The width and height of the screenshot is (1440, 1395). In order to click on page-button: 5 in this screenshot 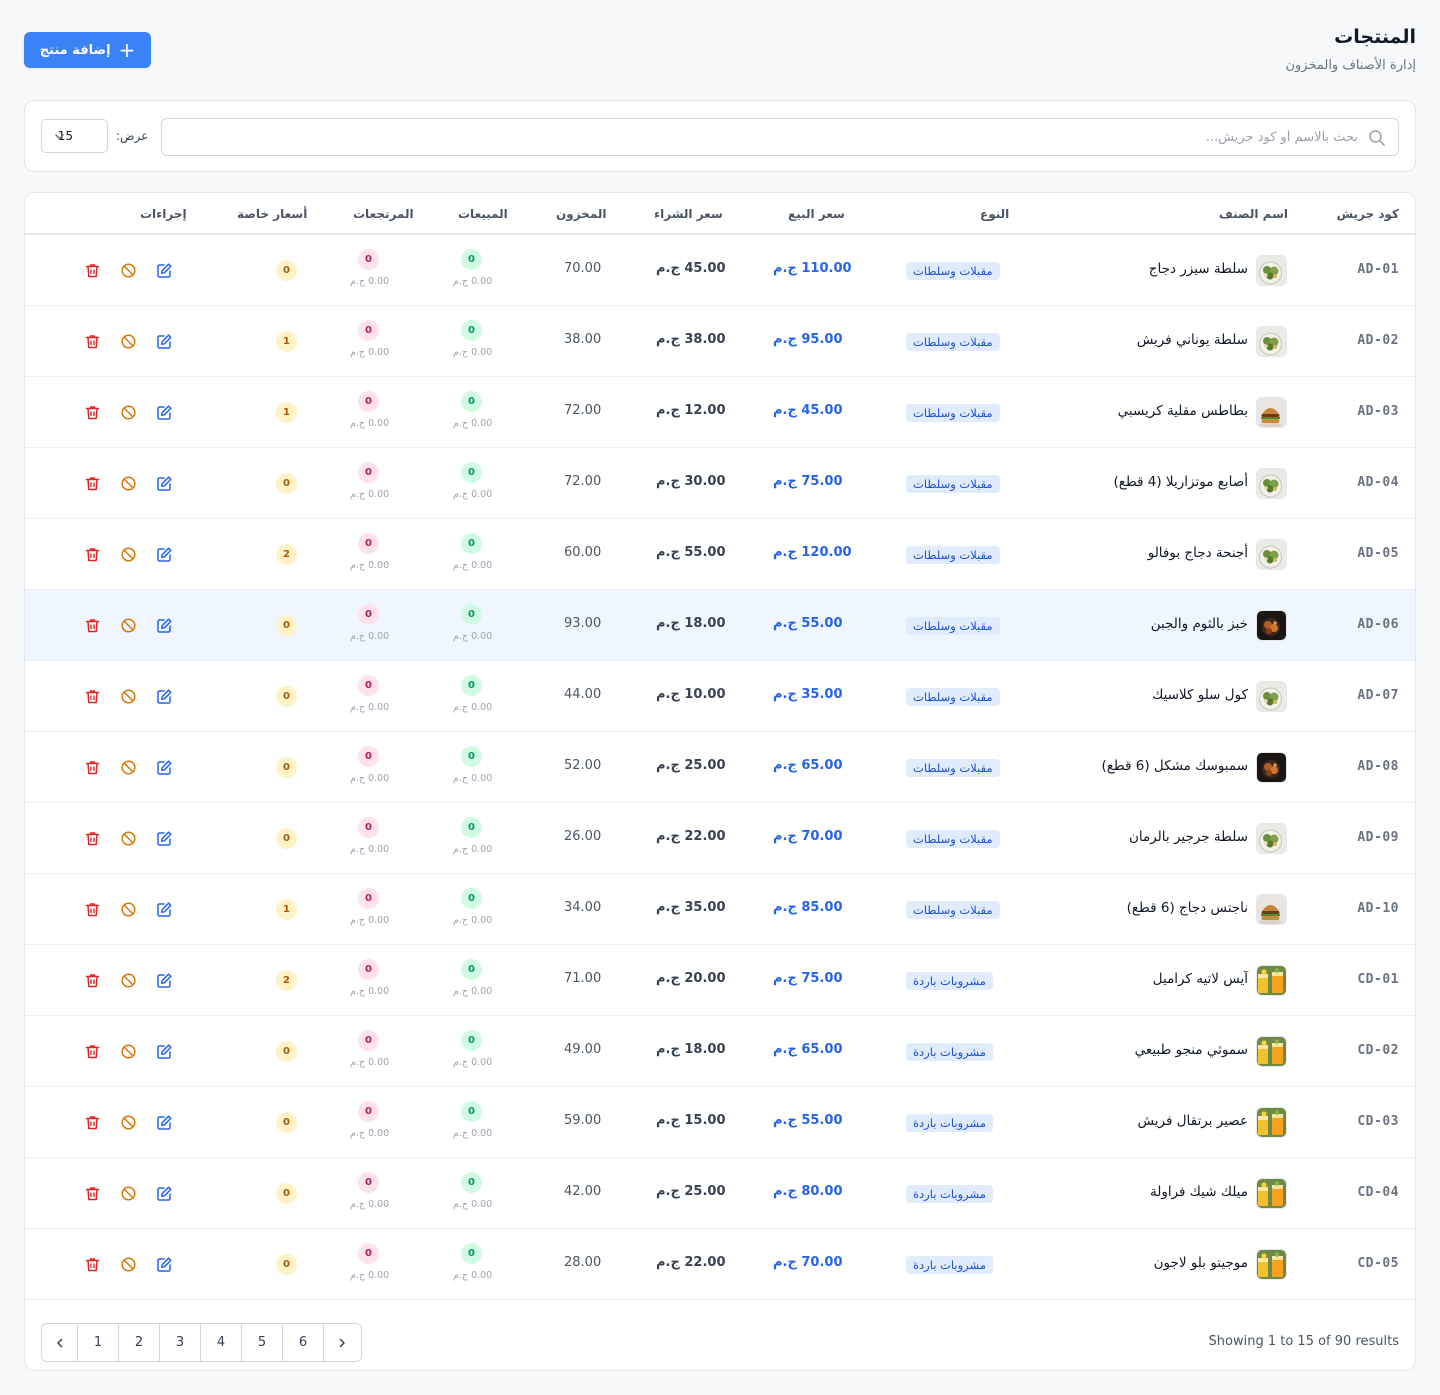, I will do `click(262, 1342)`.